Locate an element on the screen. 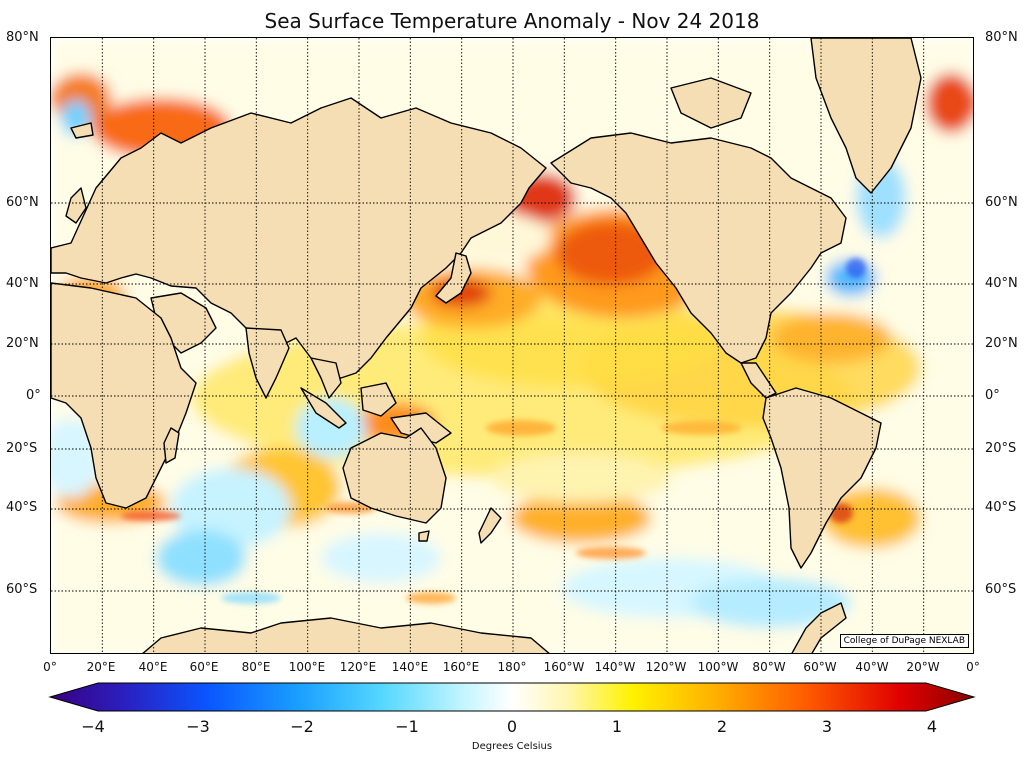  lat-label-left-40s: 40°S is located at coordinates (22, 507).